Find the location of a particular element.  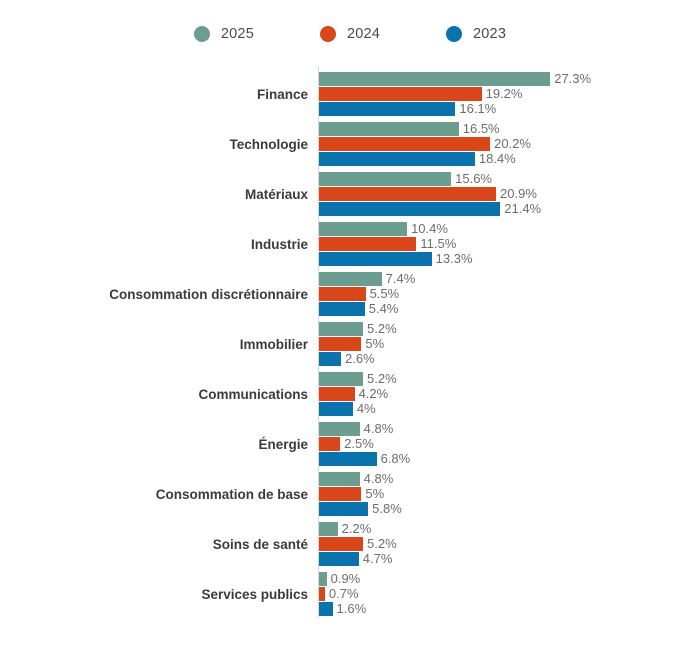

bars-container: 5.2% 5% 2.6% is located at coordinates (509, 343).